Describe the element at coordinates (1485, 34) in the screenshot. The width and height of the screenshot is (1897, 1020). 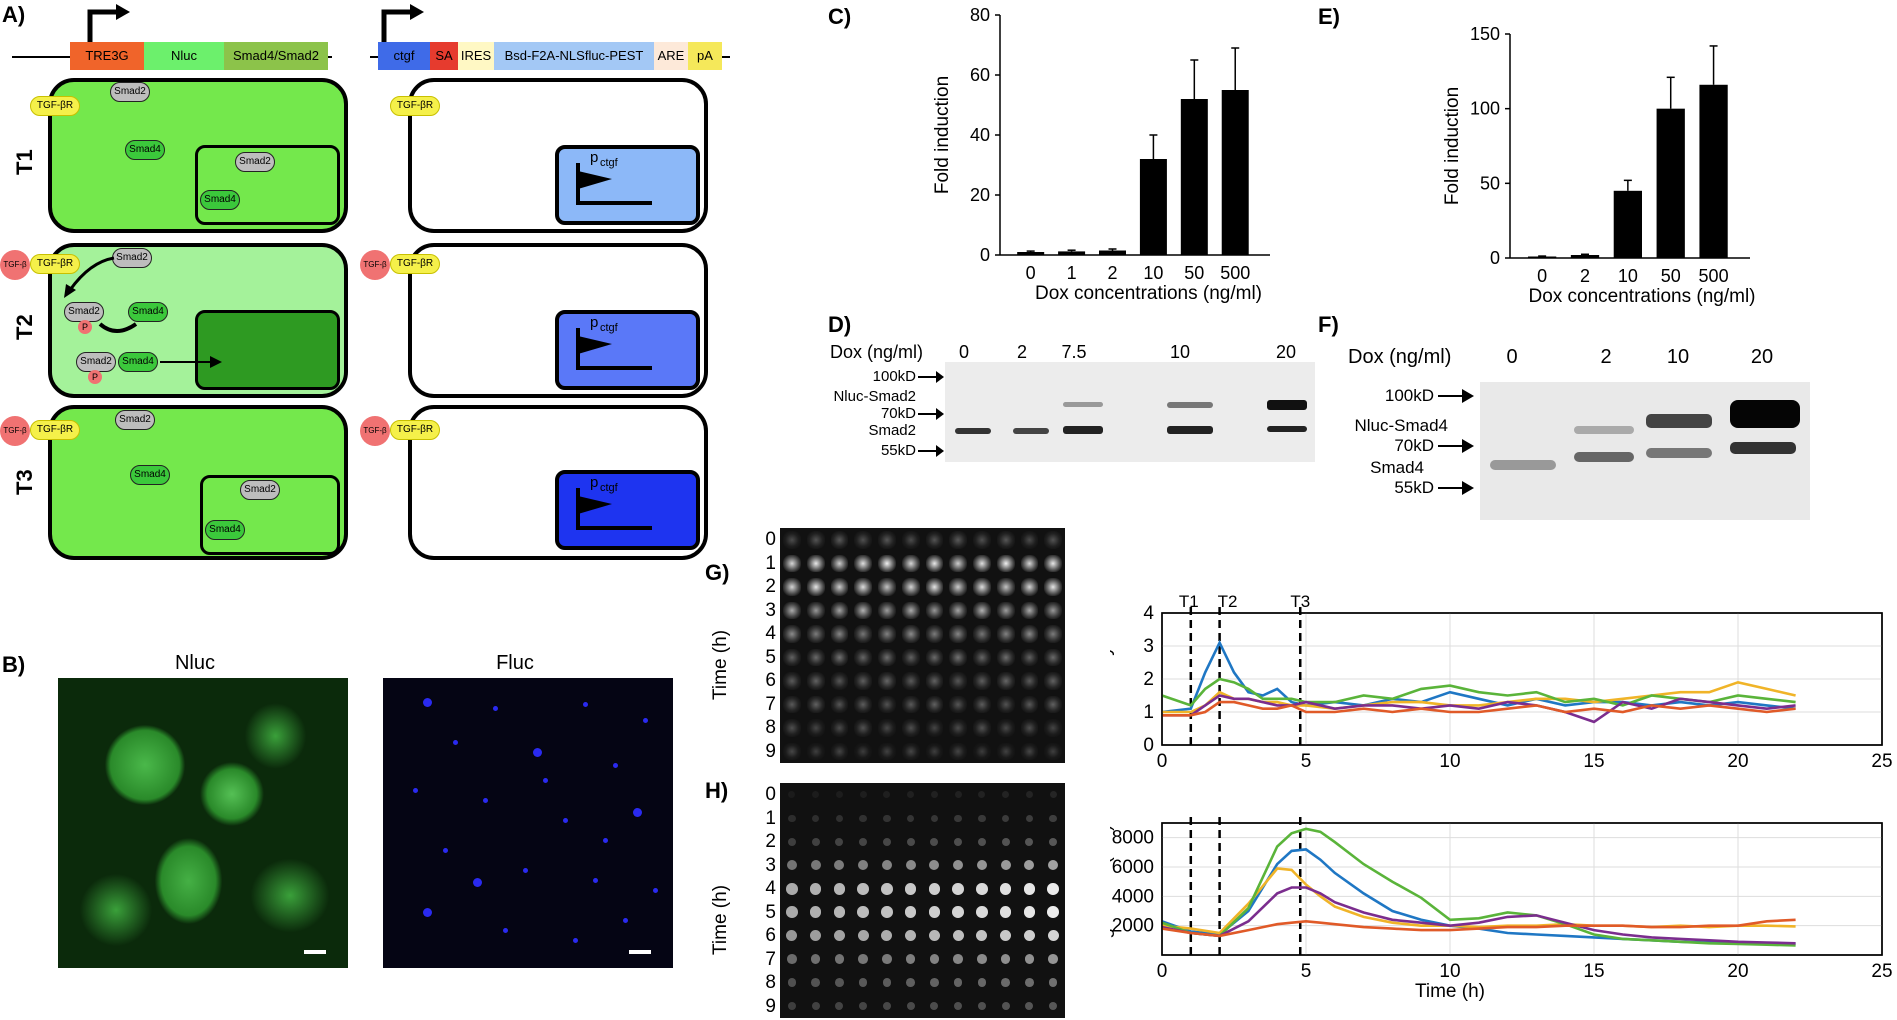
I see `y-tick-label: 150` at that location.